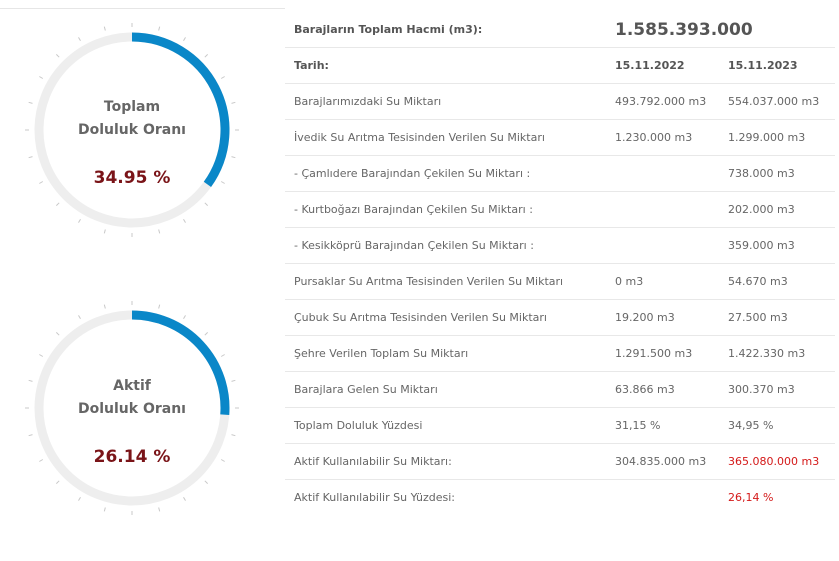  I want to click on date-header-row: Tarih: 15.11.2022 15.11.2023, so click(560, 65).